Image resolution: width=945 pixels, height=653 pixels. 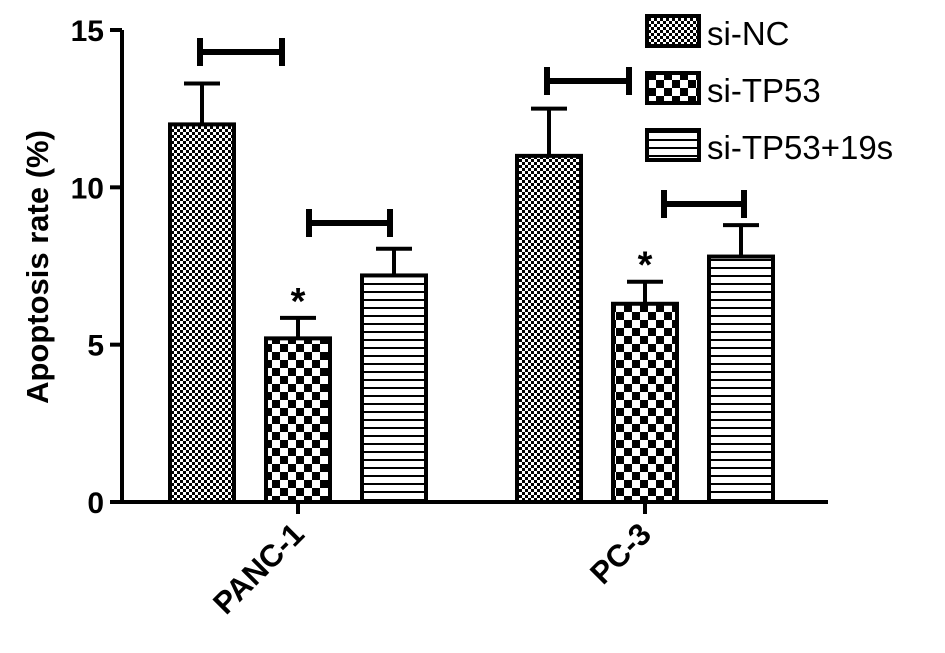 I want to click on x-tick-label: PC-3, so click(x=620, y=553).